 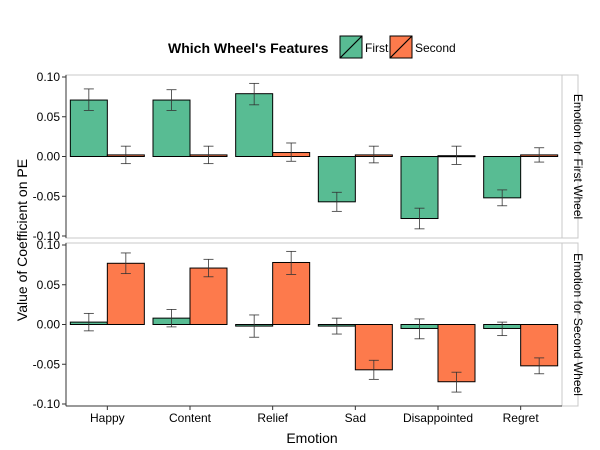 I want to click on facet-strip-label: Emotion for Second Wheel, so click(x=578, y=324).